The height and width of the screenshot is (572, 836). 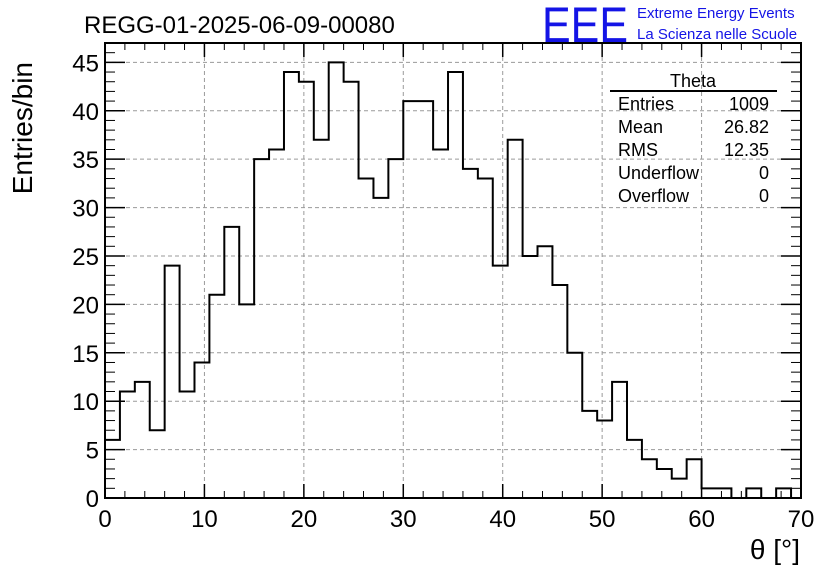 What do you see at coordinates (654, 196) in the screenshot?
I see `stats-overflow-label: Overflow` at bounding box center [654, 196].